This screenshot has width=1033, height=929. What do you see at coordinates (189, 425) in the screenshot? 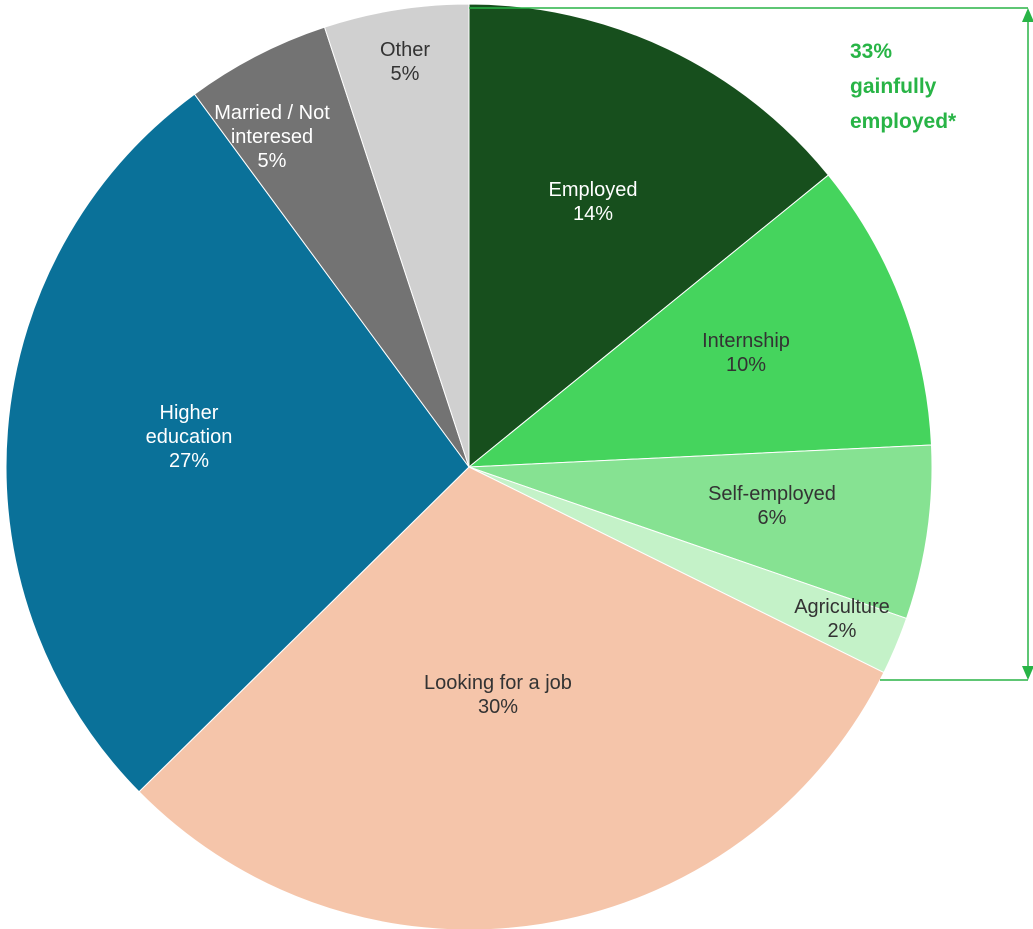
I see `category-label: Higher education` at bounding box center [189, 425].